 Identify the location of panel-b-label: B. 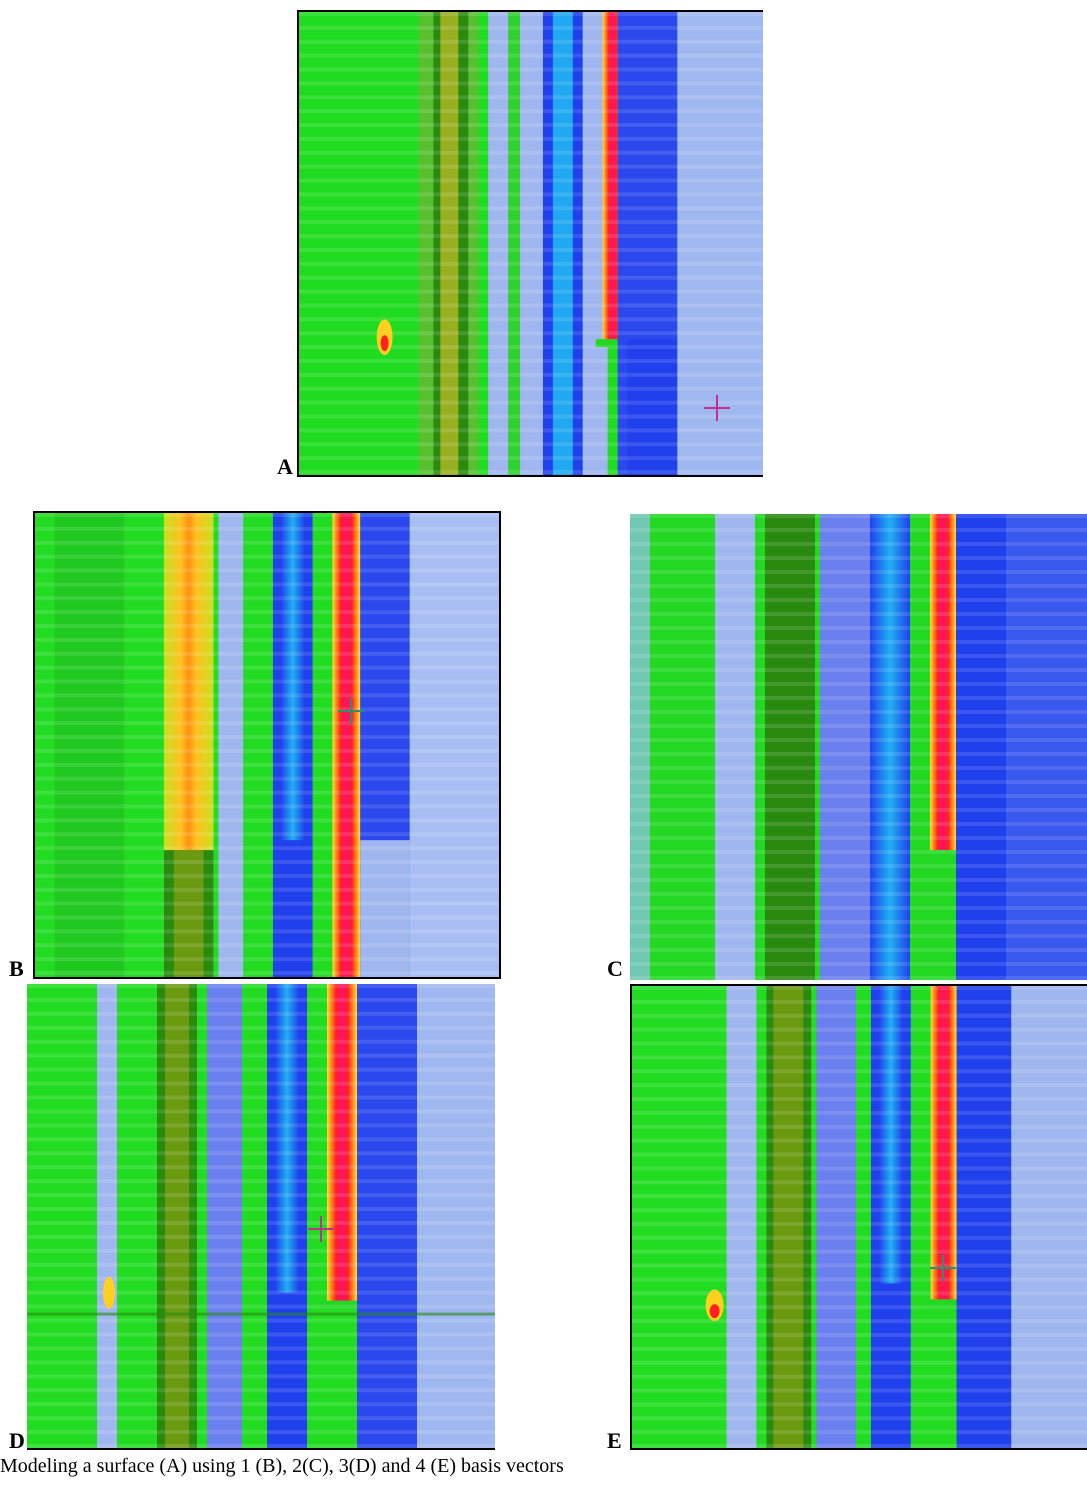
(16, 968).